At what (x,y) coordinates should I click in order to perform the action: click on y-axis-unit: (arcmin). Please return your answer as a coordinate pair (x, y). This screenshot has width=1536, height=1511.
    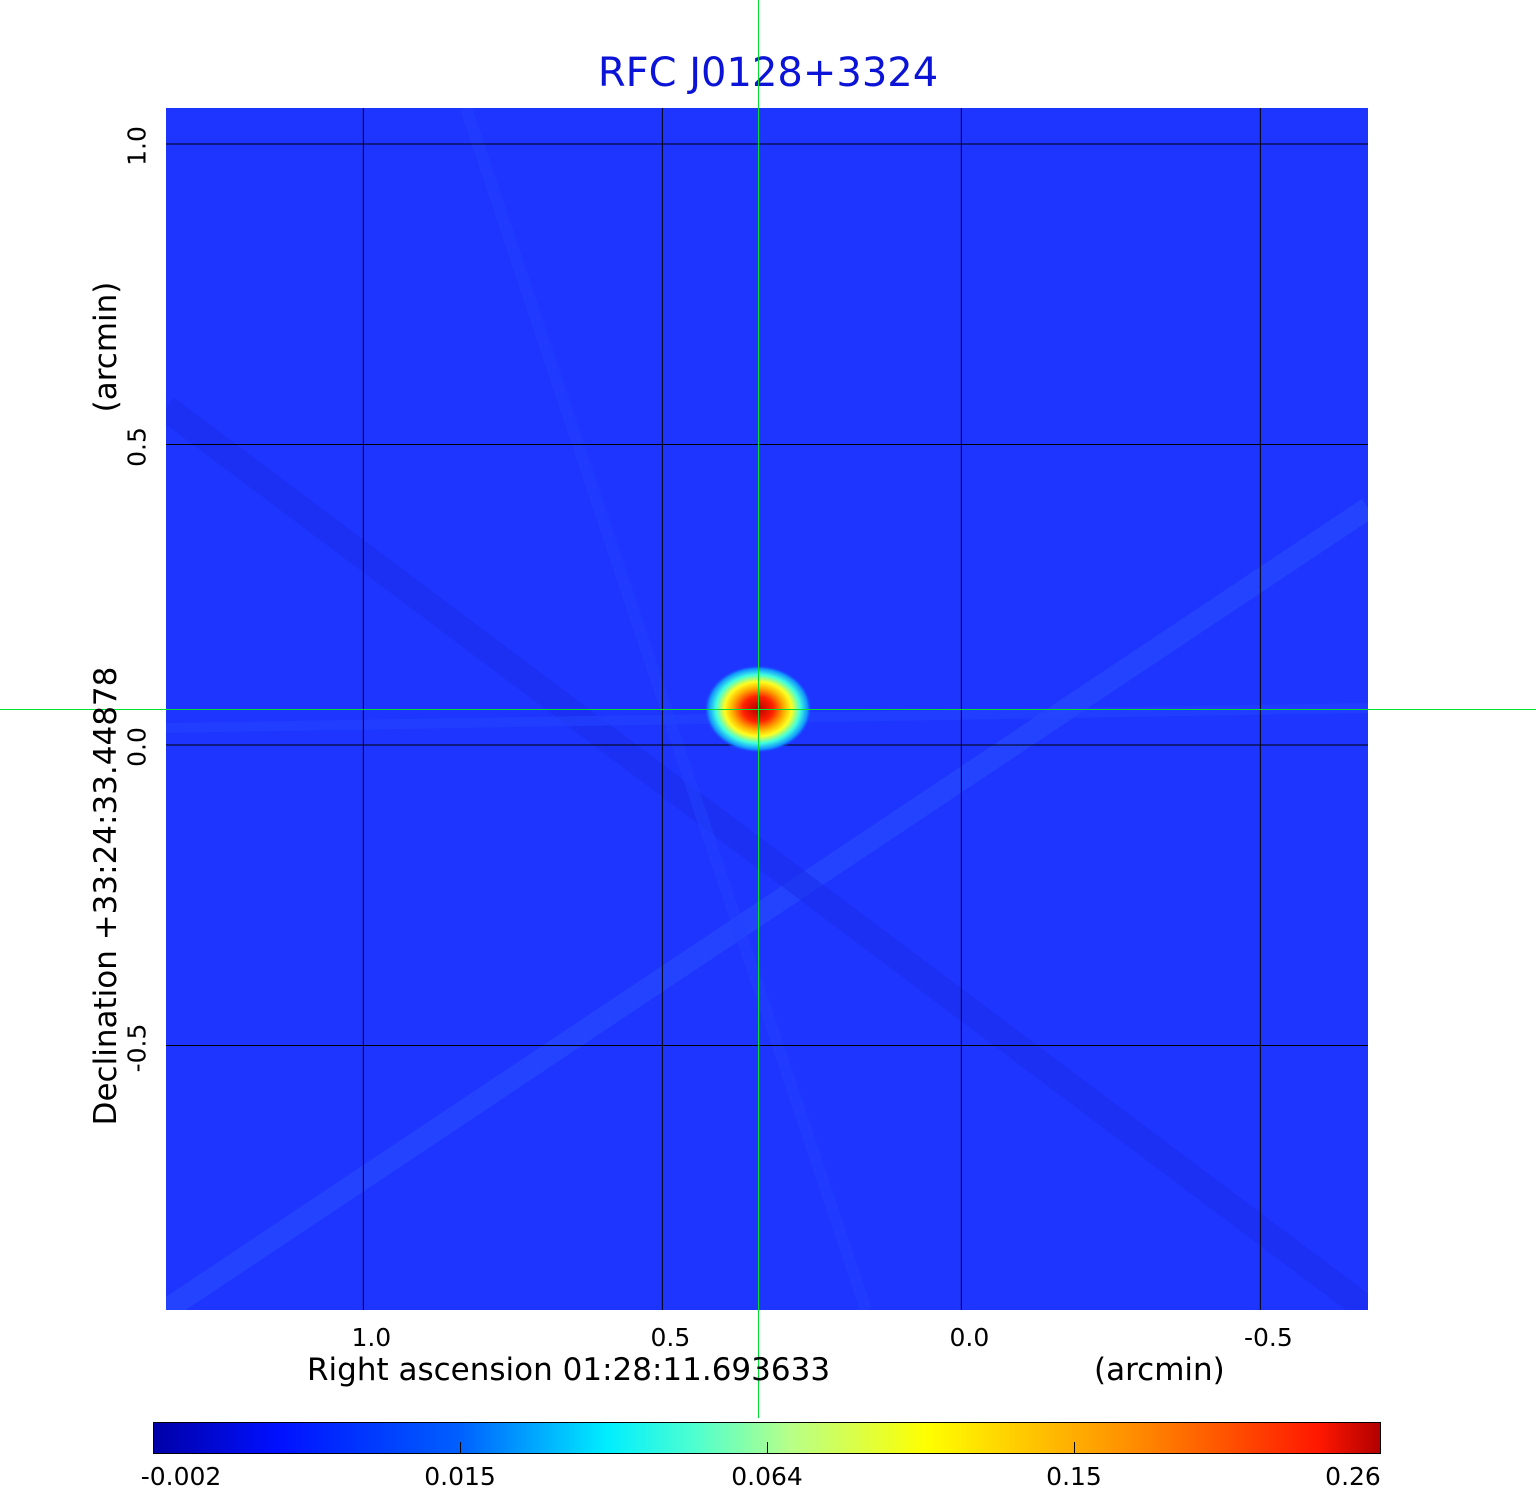
    Looking at the image, I should click on (106, 347).